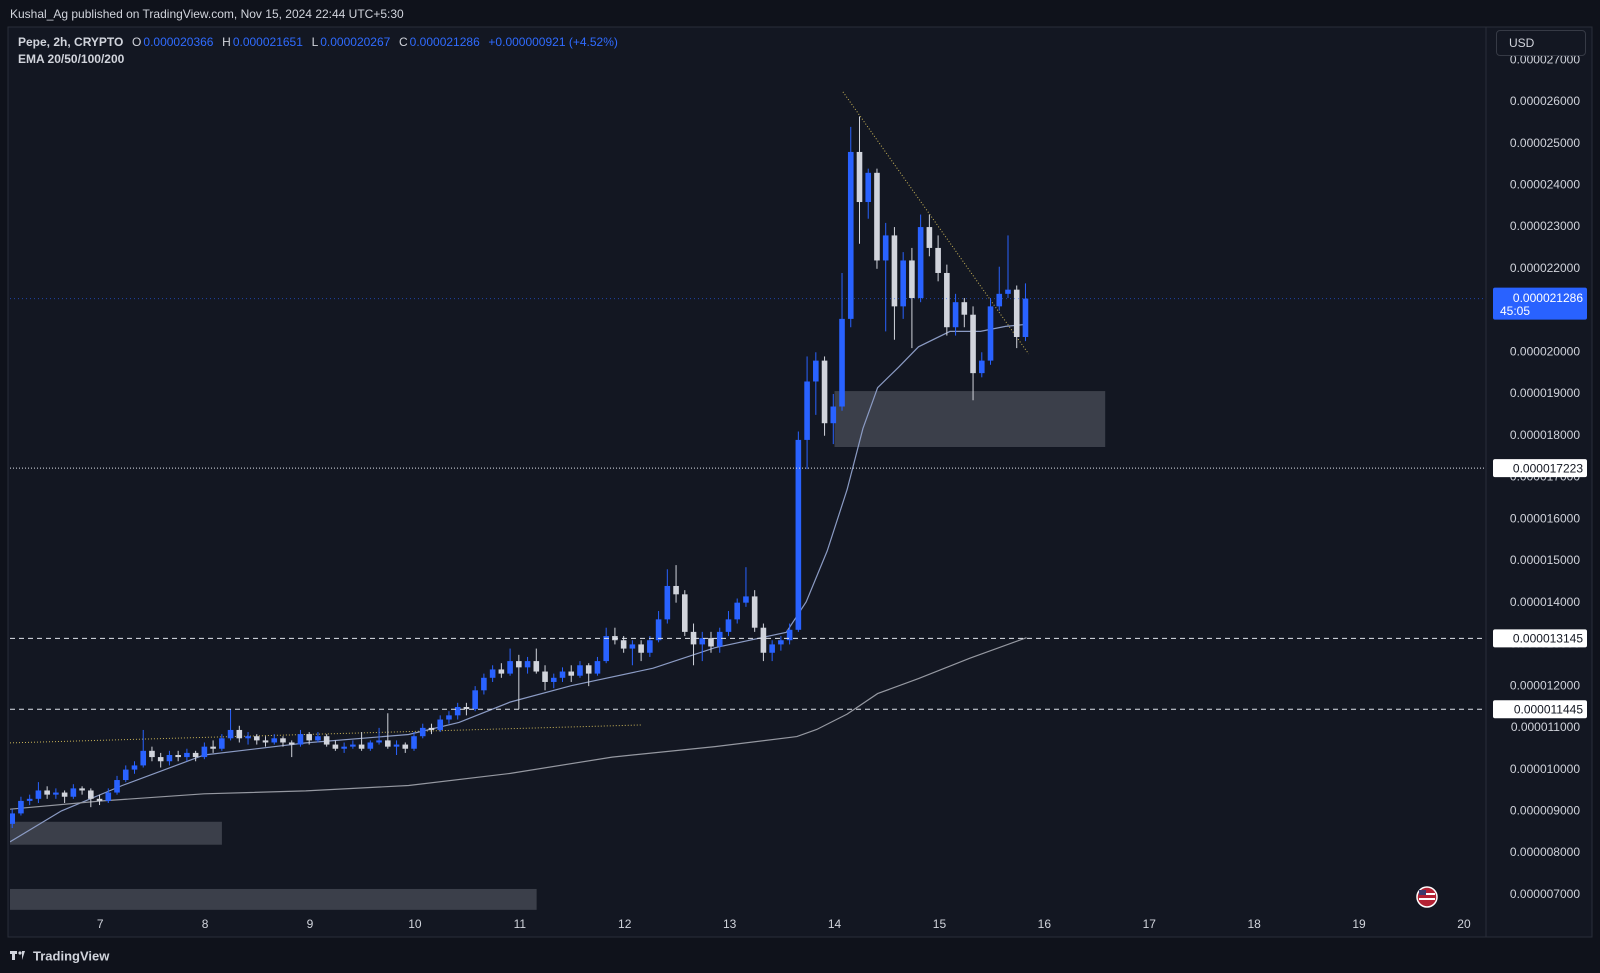 The image size is (1600, 973). Describe the element at coordinates (1545, 602) in the screenshot. I see `y-tick-label: 0.000014000` at that location.